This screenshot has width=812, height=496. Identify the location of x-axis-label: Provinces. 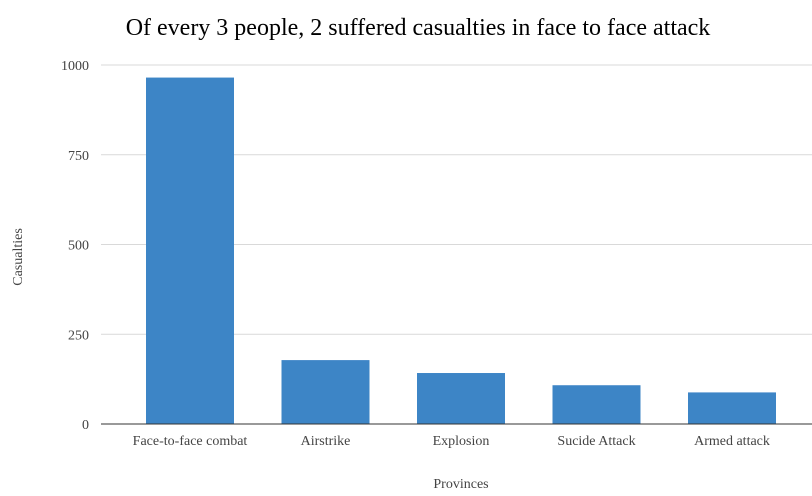
(460, 484).